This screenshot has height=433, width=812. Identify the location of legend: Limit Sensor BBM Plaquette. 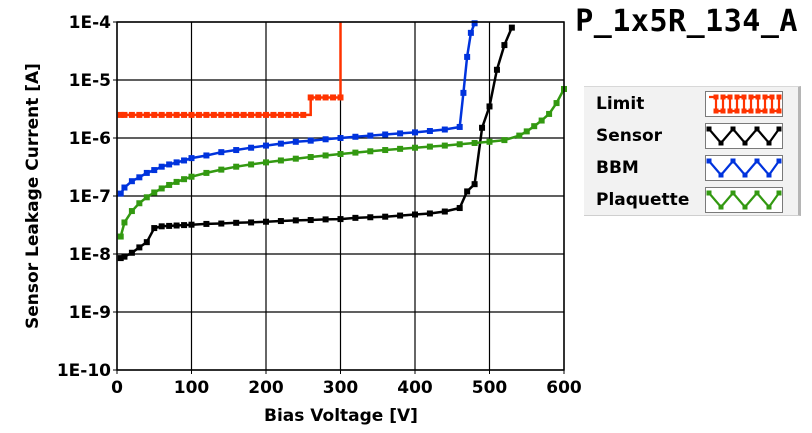
(692, 151).